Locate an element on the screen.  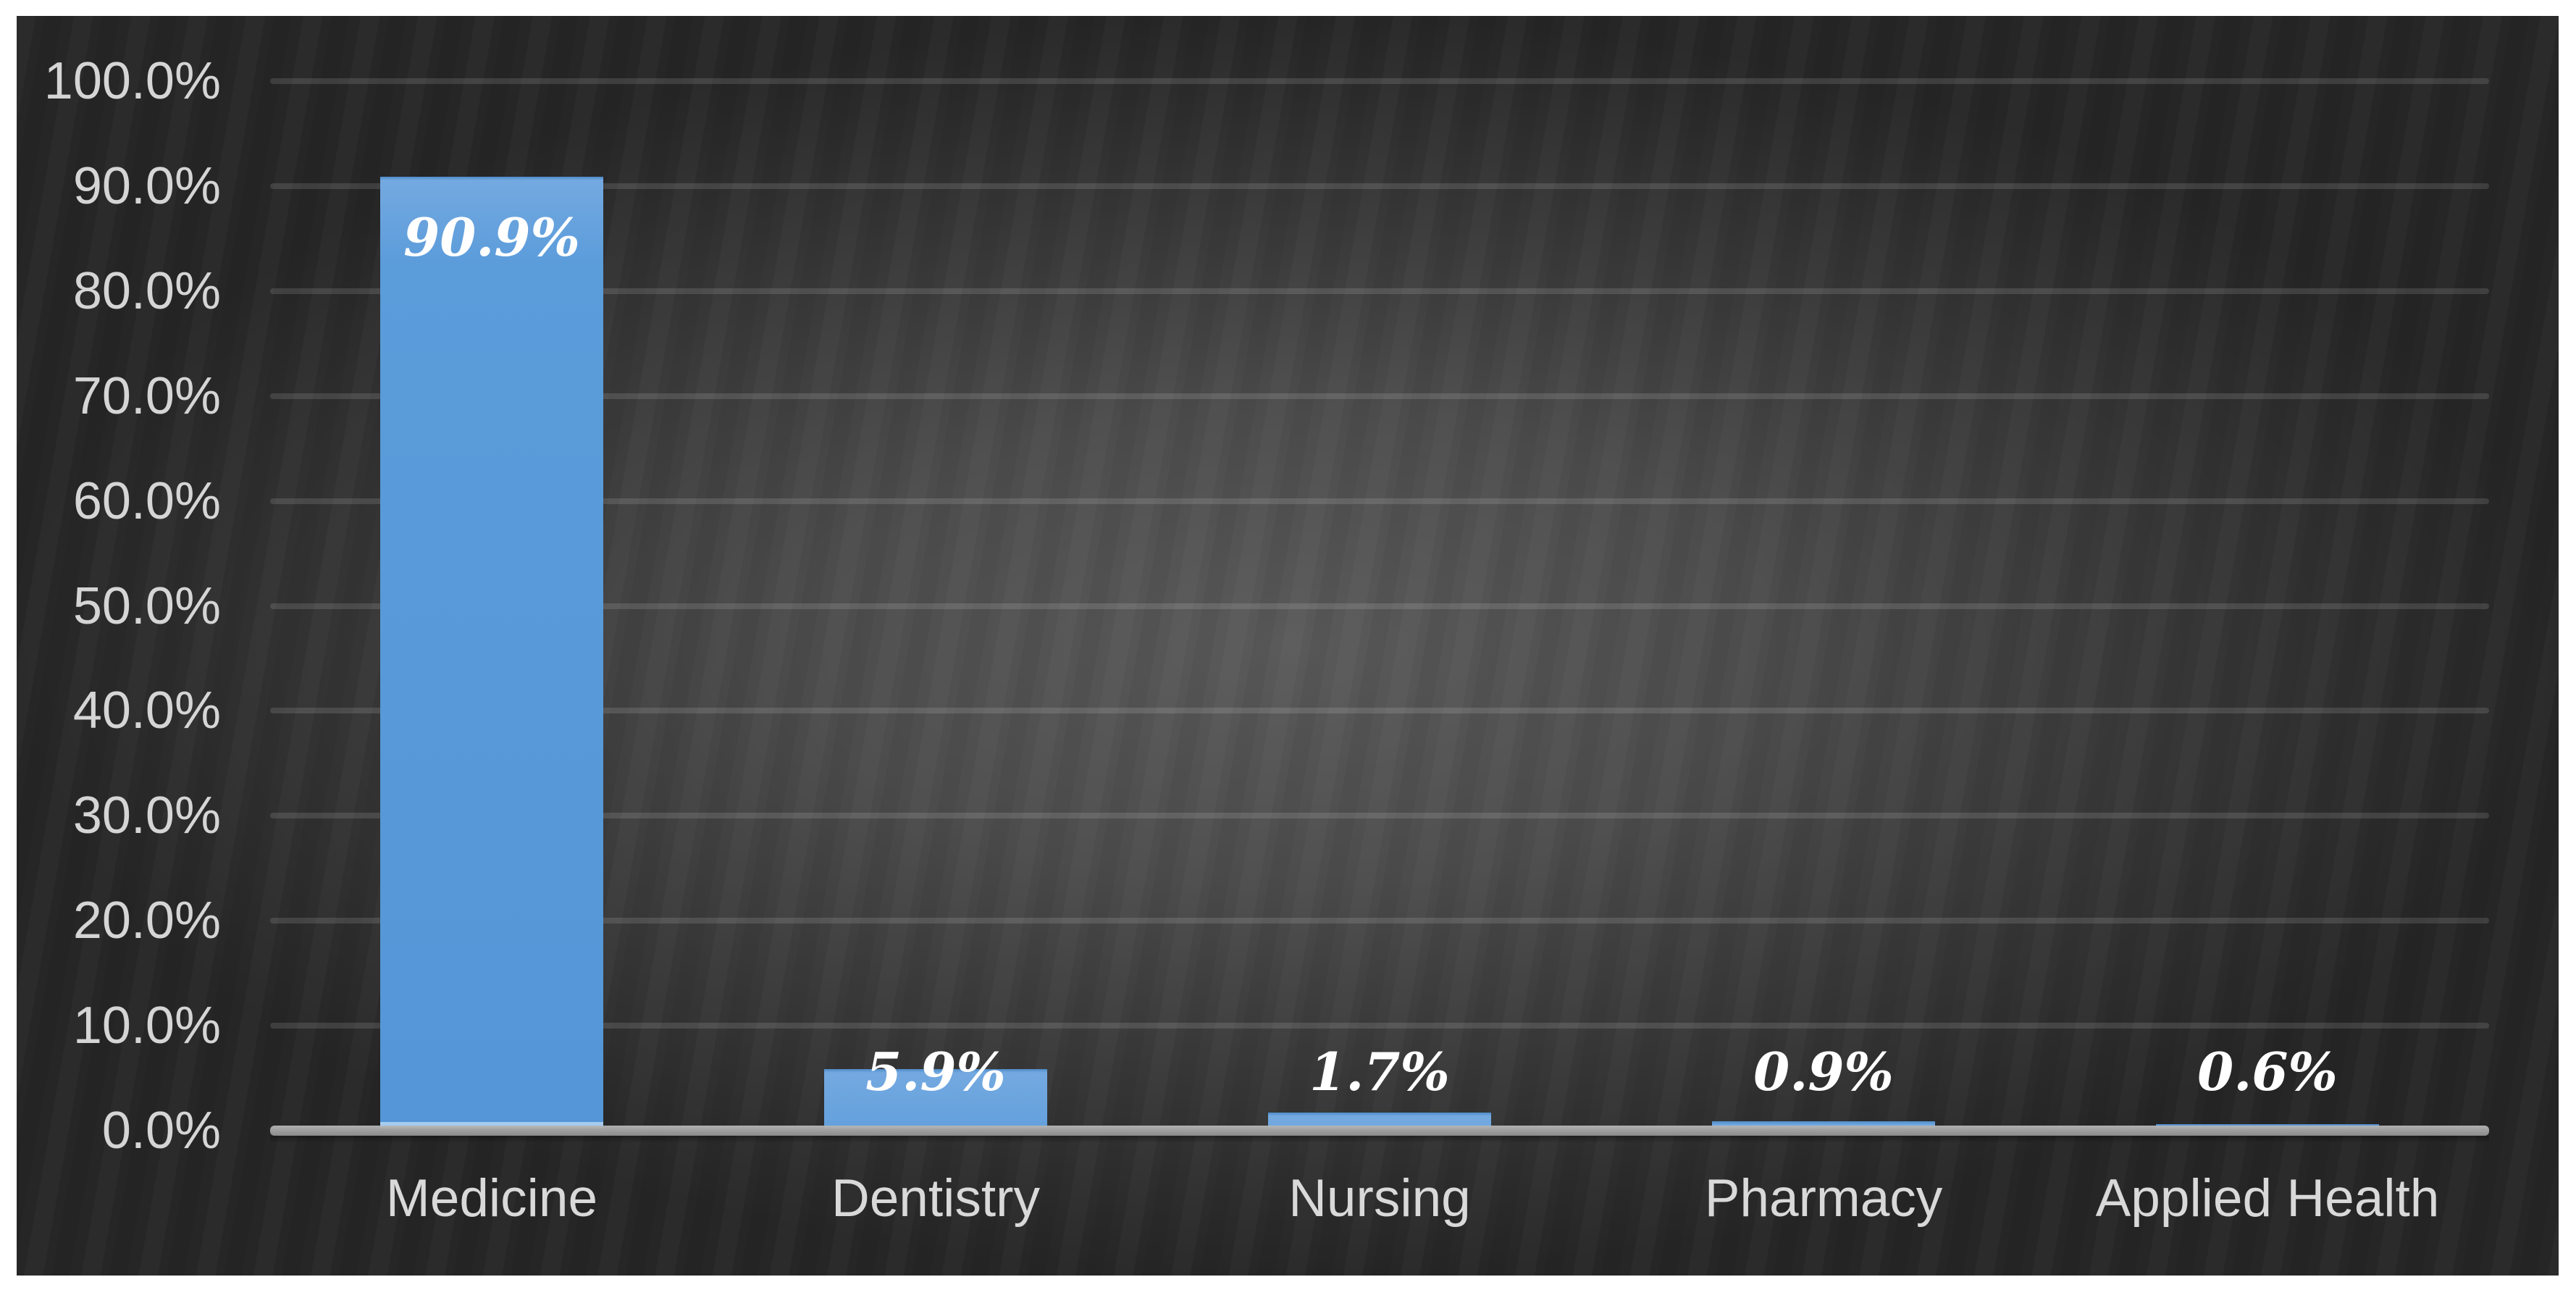
category-label-applied-health: Applied Health is located at coordinates (2267, 1199).